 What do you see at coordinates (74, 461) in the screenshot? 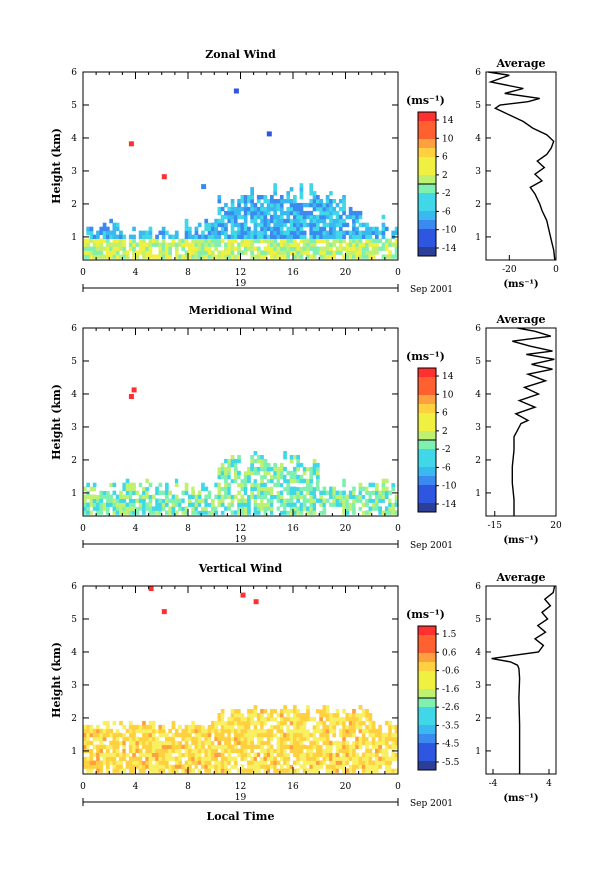
I see `y-tick-label: 2` at bounding box center [74, 461].